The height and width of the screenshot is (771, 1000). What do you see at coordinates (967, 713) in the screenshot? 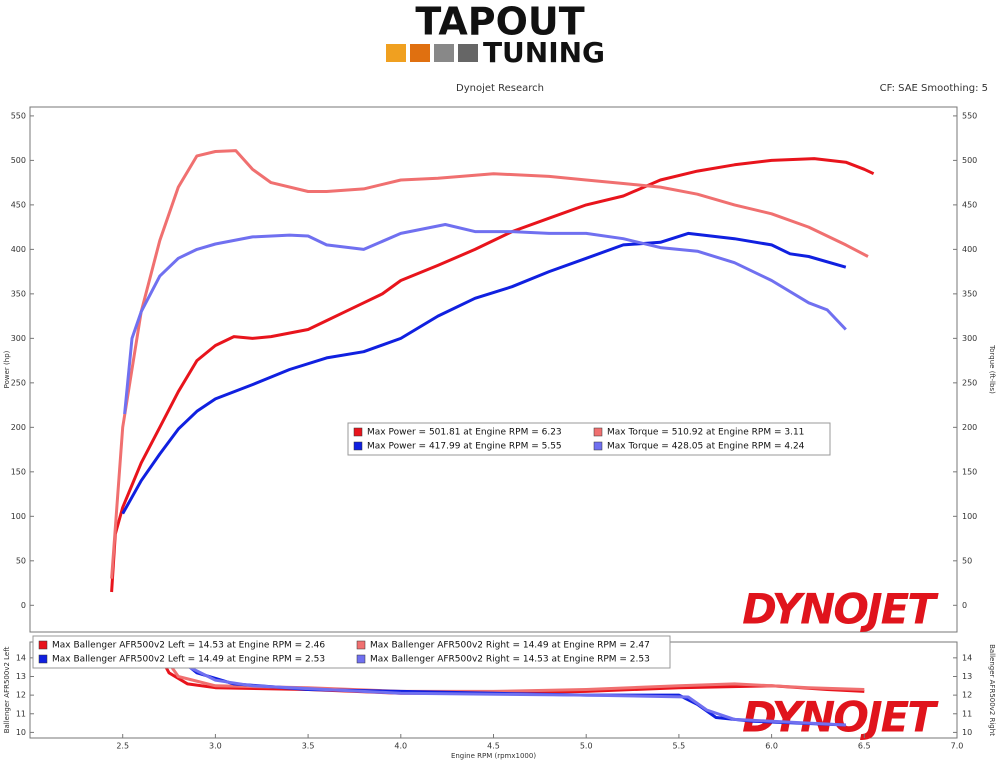
I see `y2-tick-label: 11` at bounding box center [967, 713].